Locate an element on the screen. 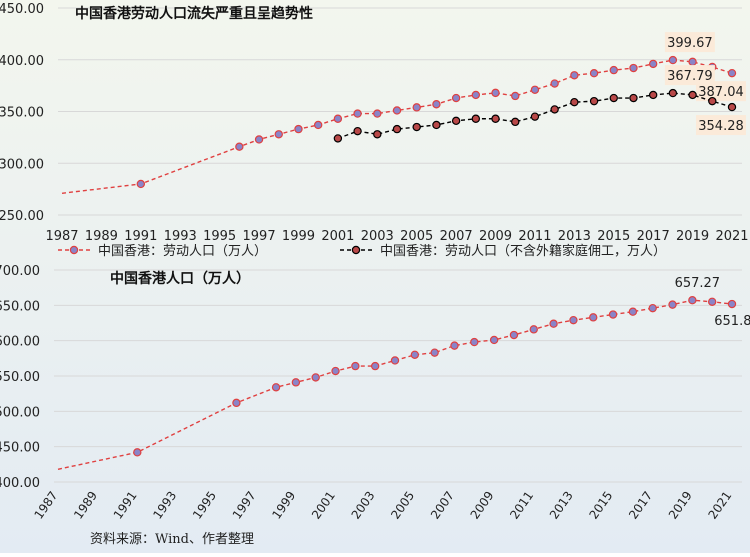  legend-label: 中国香港：劳动人口（不含外籍家庭佣工，万人） is located at coordinates (523, 251).